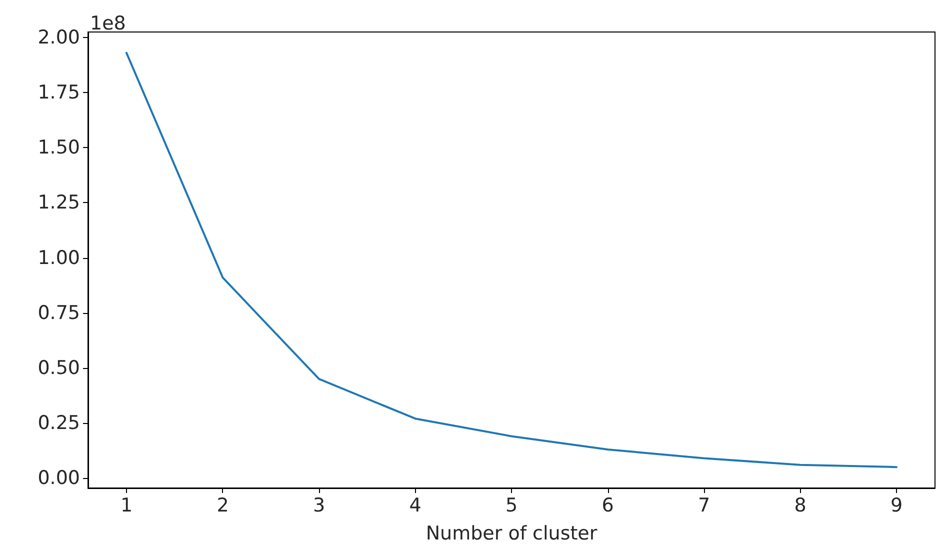 This screenshot has width=948, height=558. Describe the element at coordinates (59, 478) in the screenshot. I see `y-tick-label: 0.00` at that location.